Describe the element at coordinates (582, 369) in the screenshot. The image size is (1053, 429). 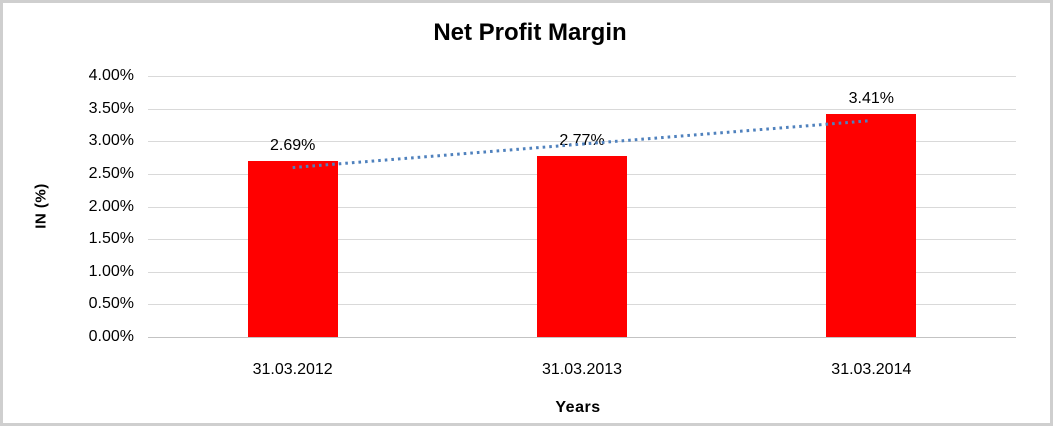
I see `x-tick-label: 31.03.2013` at that location.